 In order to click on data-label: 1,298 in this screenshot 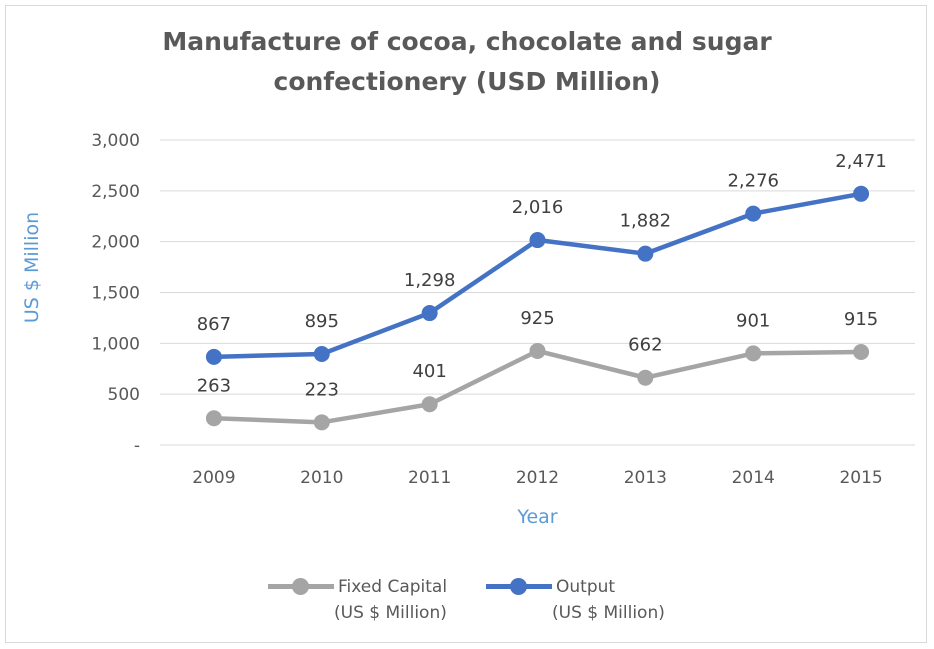, I will do `click(430, 280)`.